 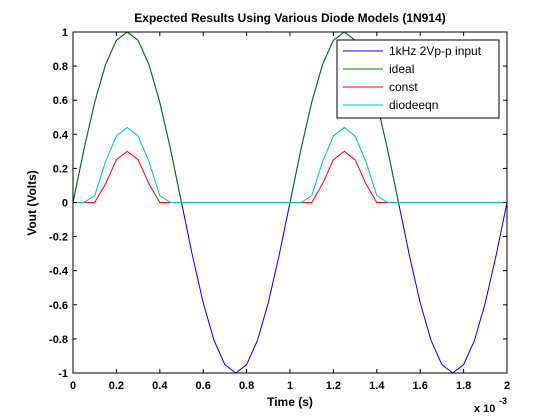 What do you see at coordinates (413, 105) in the screenshot?
I see `legend-entry: diodeeqn` at bounding box center [413, 105].